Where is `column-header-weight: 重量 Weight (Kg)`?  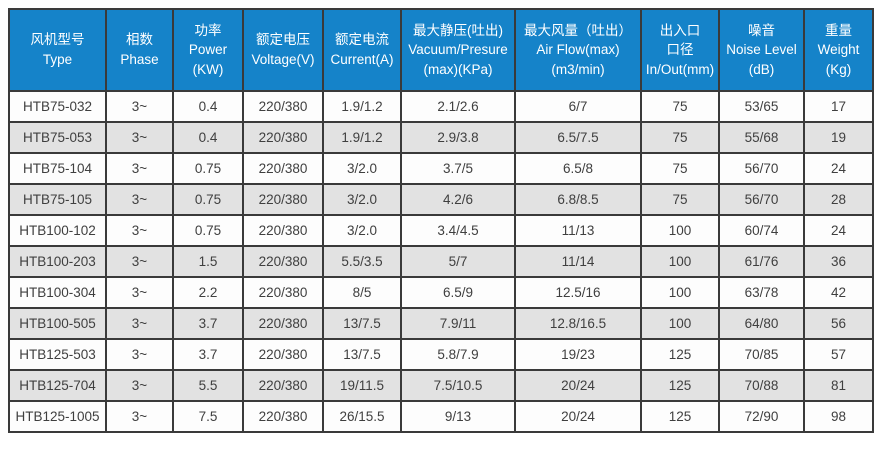 column-header-weight: 重量 Weight (Kg) is located at coordinates (838, 50).